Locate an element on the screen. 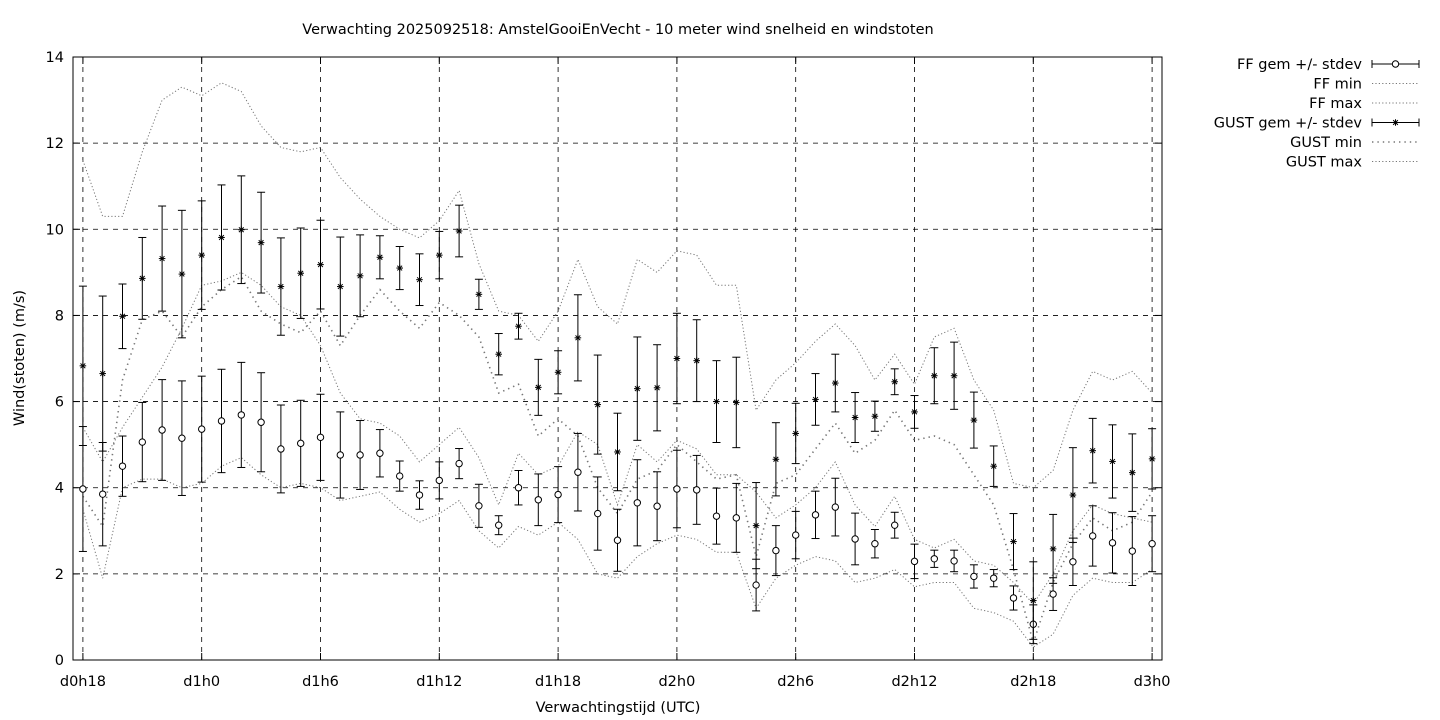 The image size is (1440, 720). x-tick-label: d2h6 is located at coordinates (795, 682).